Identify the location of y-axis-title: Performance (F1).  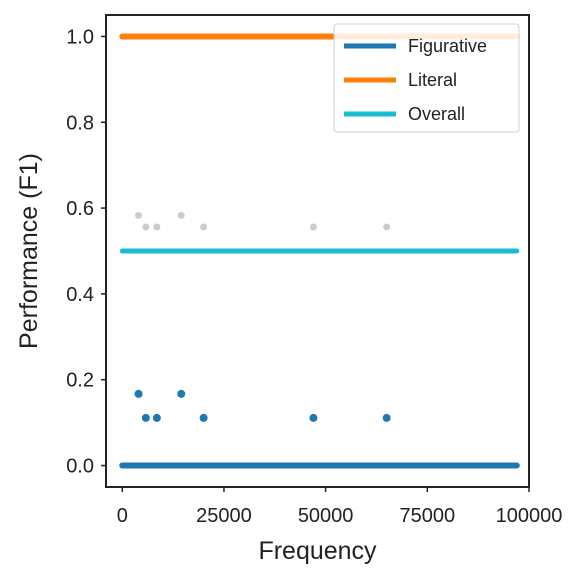
(29, 251).